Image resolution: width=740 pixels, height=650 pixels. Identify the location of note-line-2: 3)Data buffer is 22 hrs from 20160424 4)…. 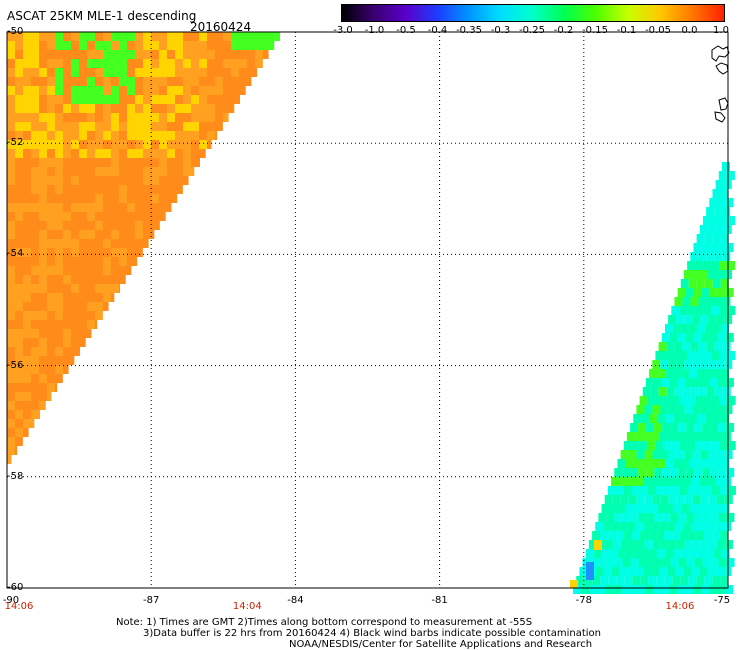
(372, 633).